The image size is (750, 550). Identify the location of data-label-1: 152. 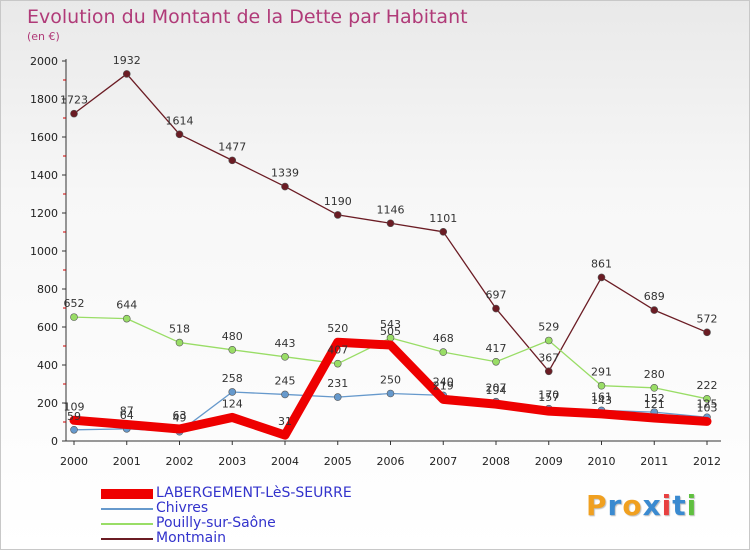
(654, 398).